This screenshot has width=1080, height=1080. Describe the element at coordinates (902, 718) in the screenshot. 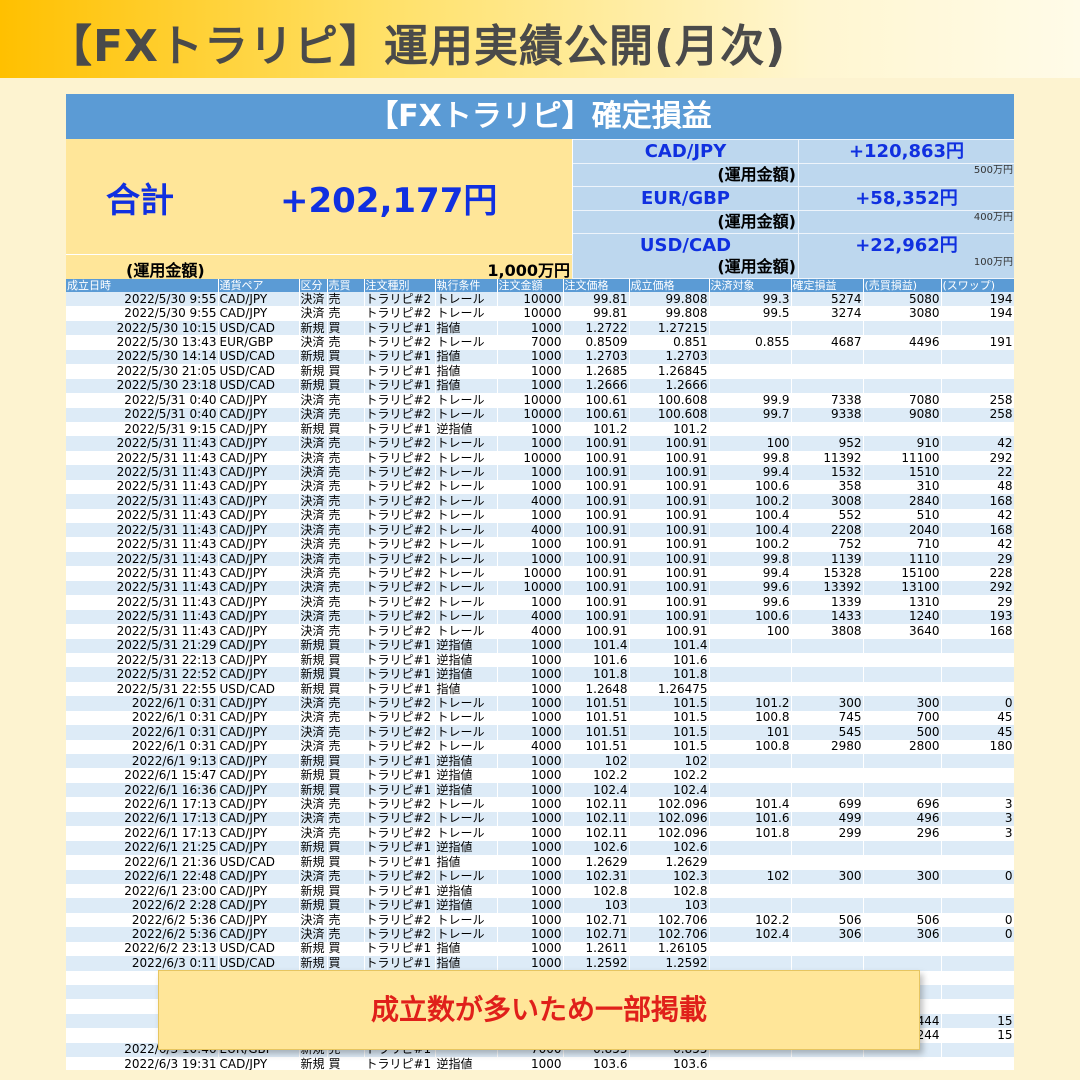

I see `table-cell: 700` at that location.